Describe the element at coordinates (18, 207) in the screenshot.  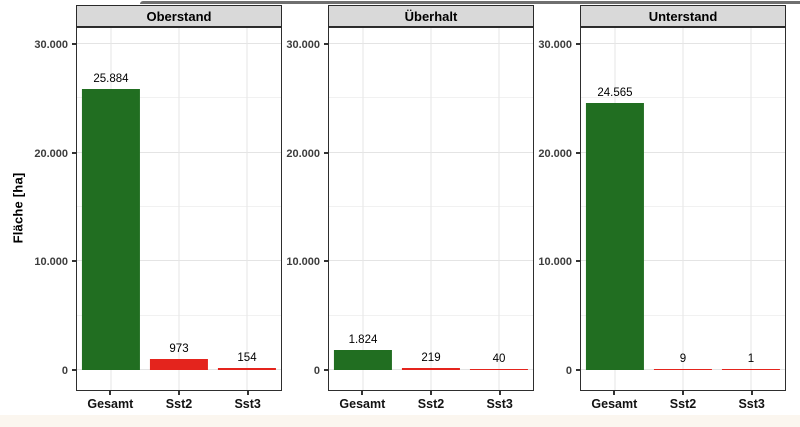
I see `y-axis-title: Fläche [ha]` at that location.